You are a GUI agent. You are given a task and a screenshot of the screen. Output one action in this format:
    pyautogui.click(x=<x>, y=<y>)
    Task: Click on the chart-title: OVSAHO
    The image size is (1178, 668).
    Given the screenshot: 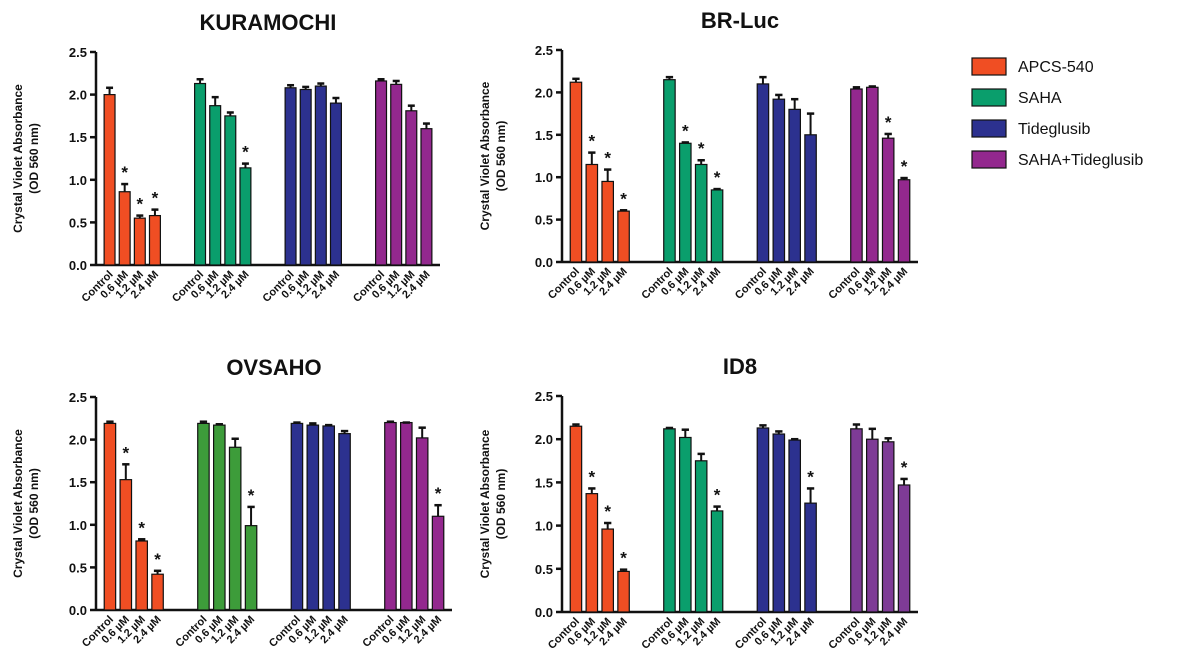 What is the action you would take?
    pyautogui.click(x=273, y=367)
    